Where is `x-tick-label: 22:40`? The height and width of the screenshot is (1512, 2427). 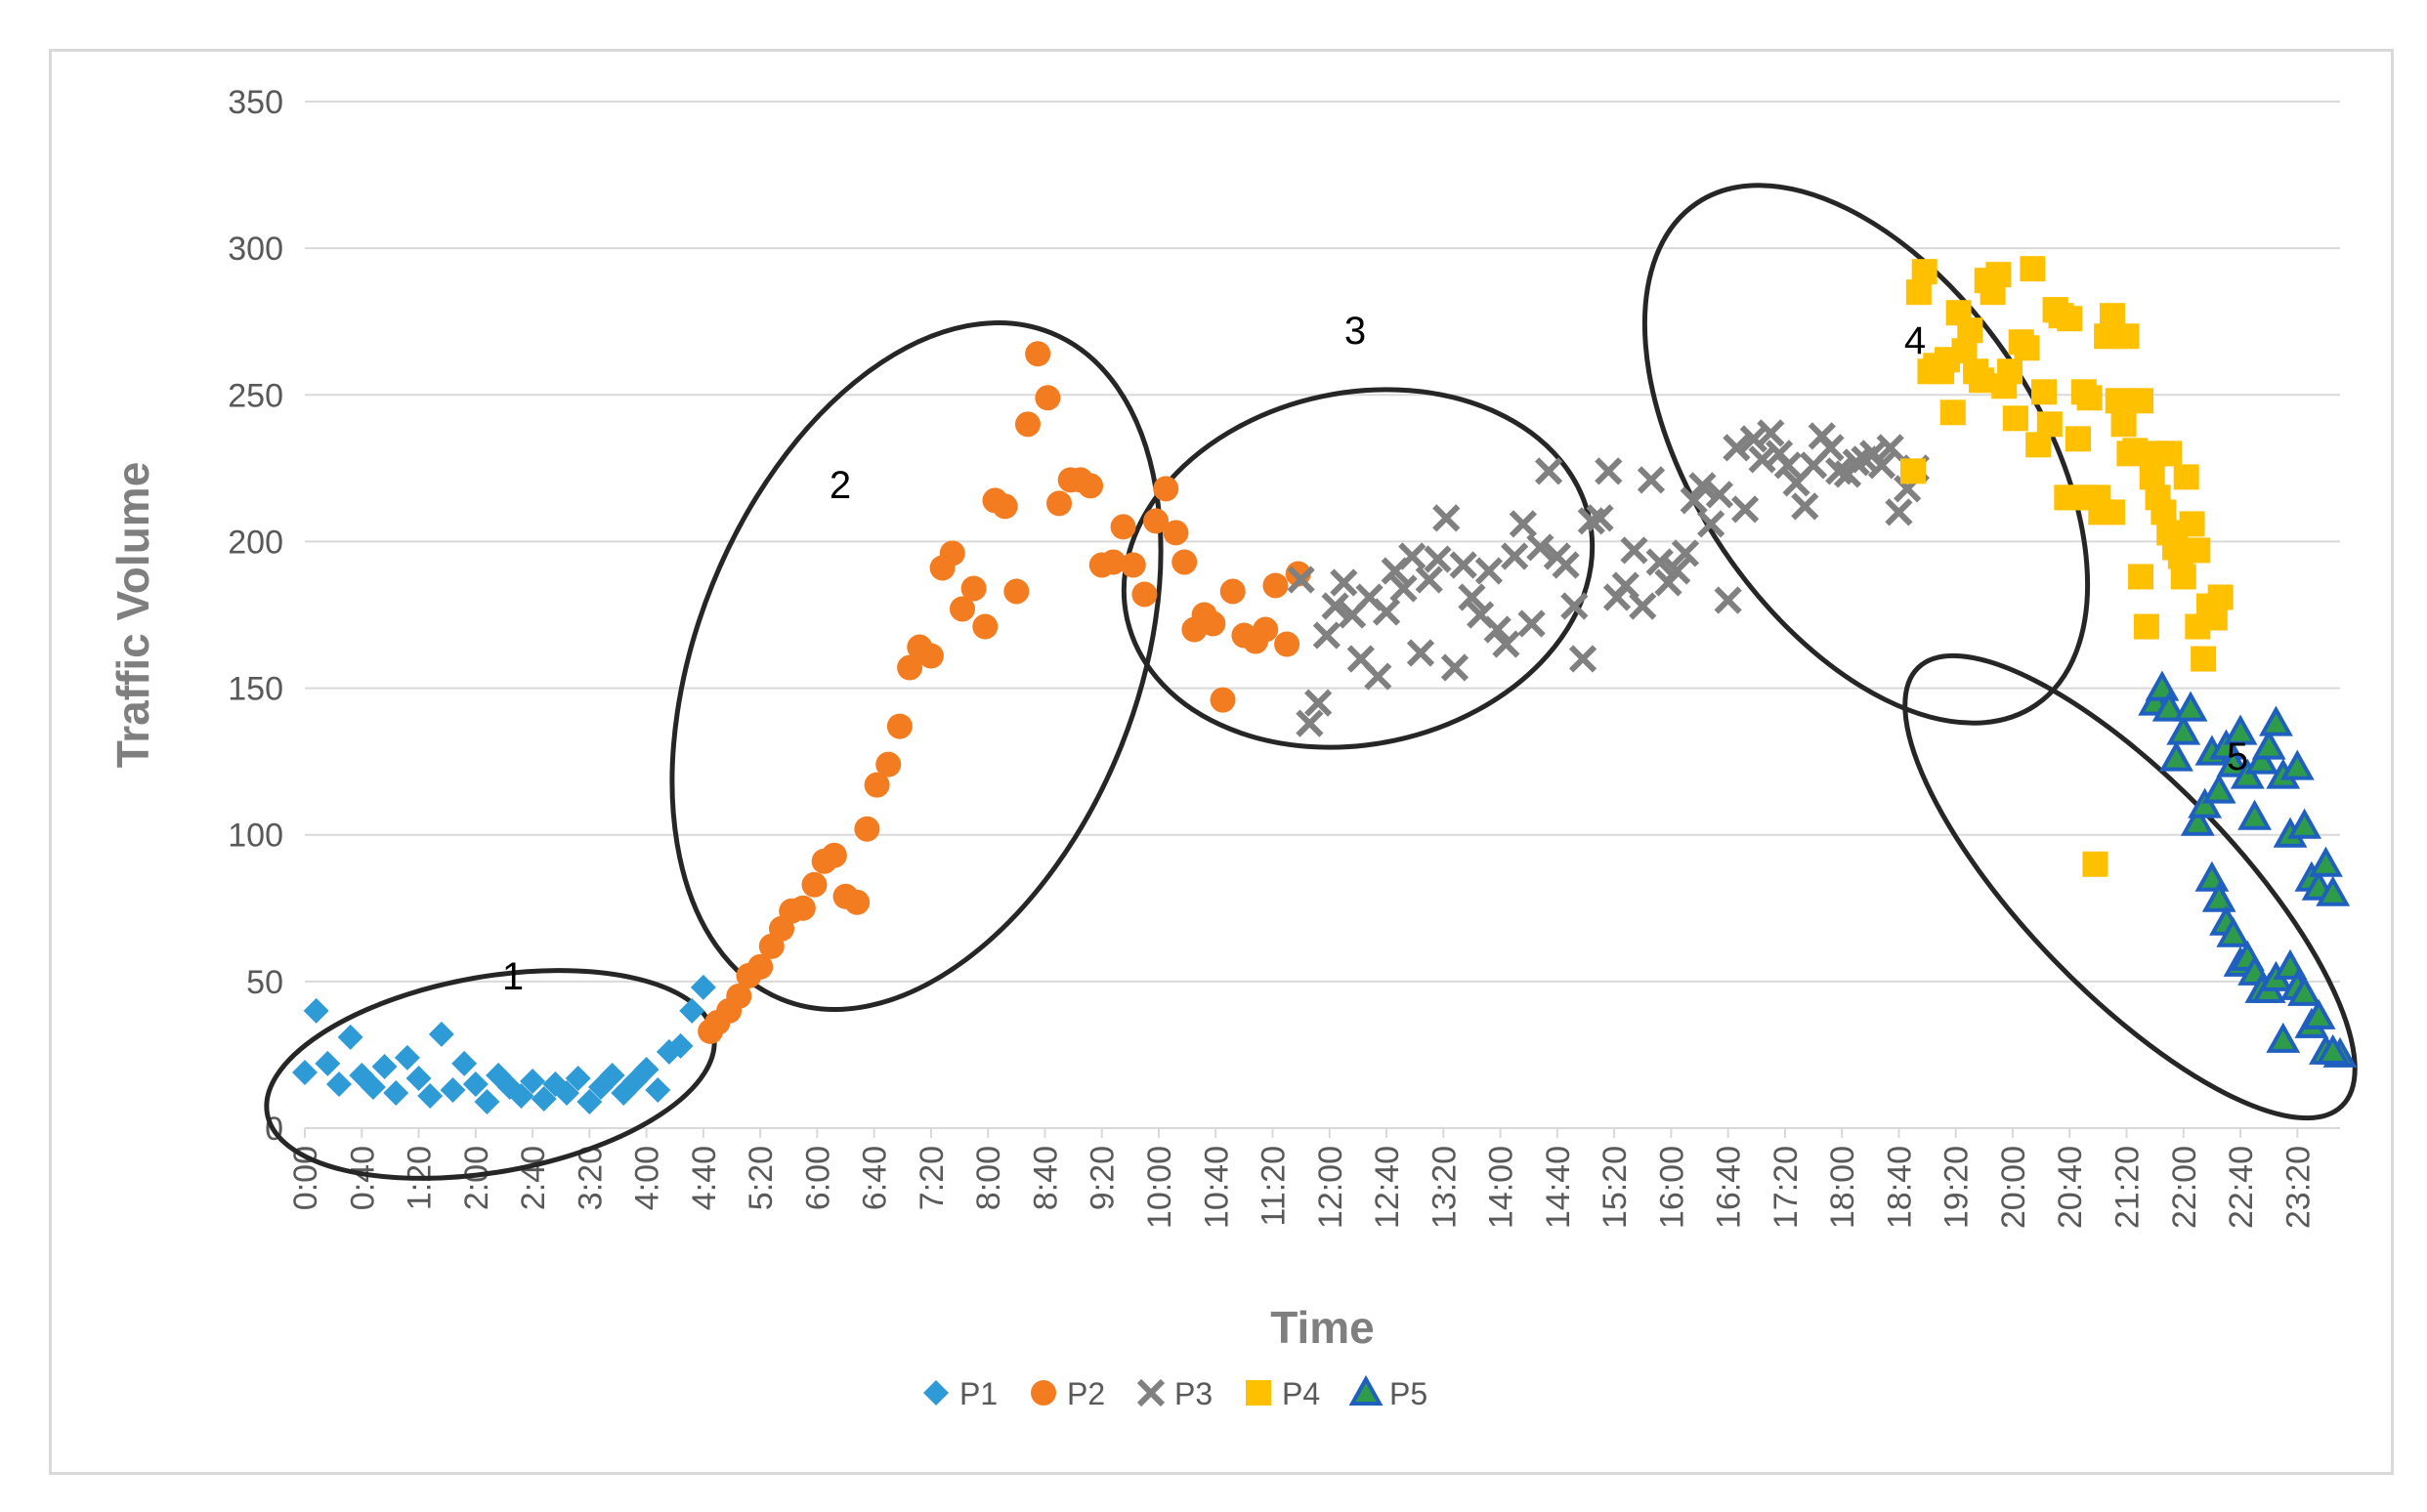 x-tick-label: 22:40 is located at coordinates (2241, 1187).